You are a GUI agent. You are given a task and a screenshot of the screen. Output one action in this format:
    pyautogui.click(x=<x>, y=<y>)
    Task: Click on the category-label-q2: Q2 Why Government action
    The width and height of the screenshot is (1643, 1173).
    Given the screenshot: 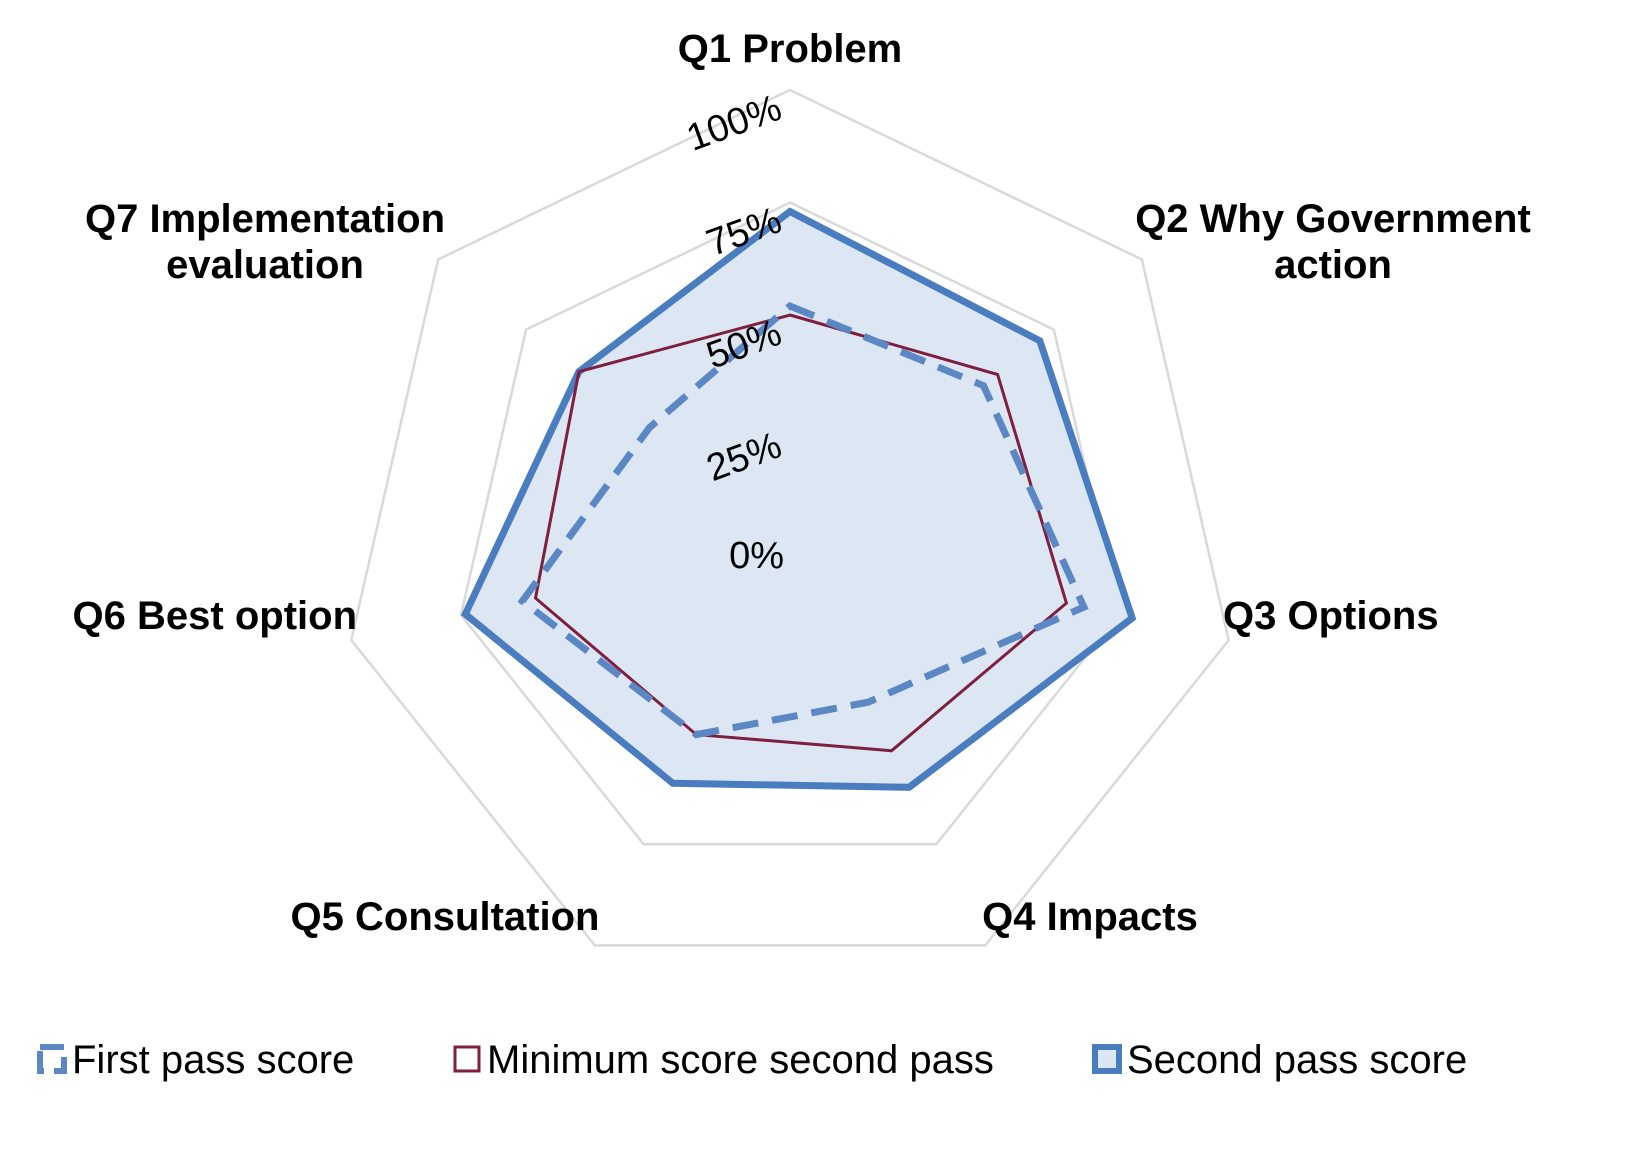 What is the action you would take?
    pyautogui.click(x=1333, y=242)
    